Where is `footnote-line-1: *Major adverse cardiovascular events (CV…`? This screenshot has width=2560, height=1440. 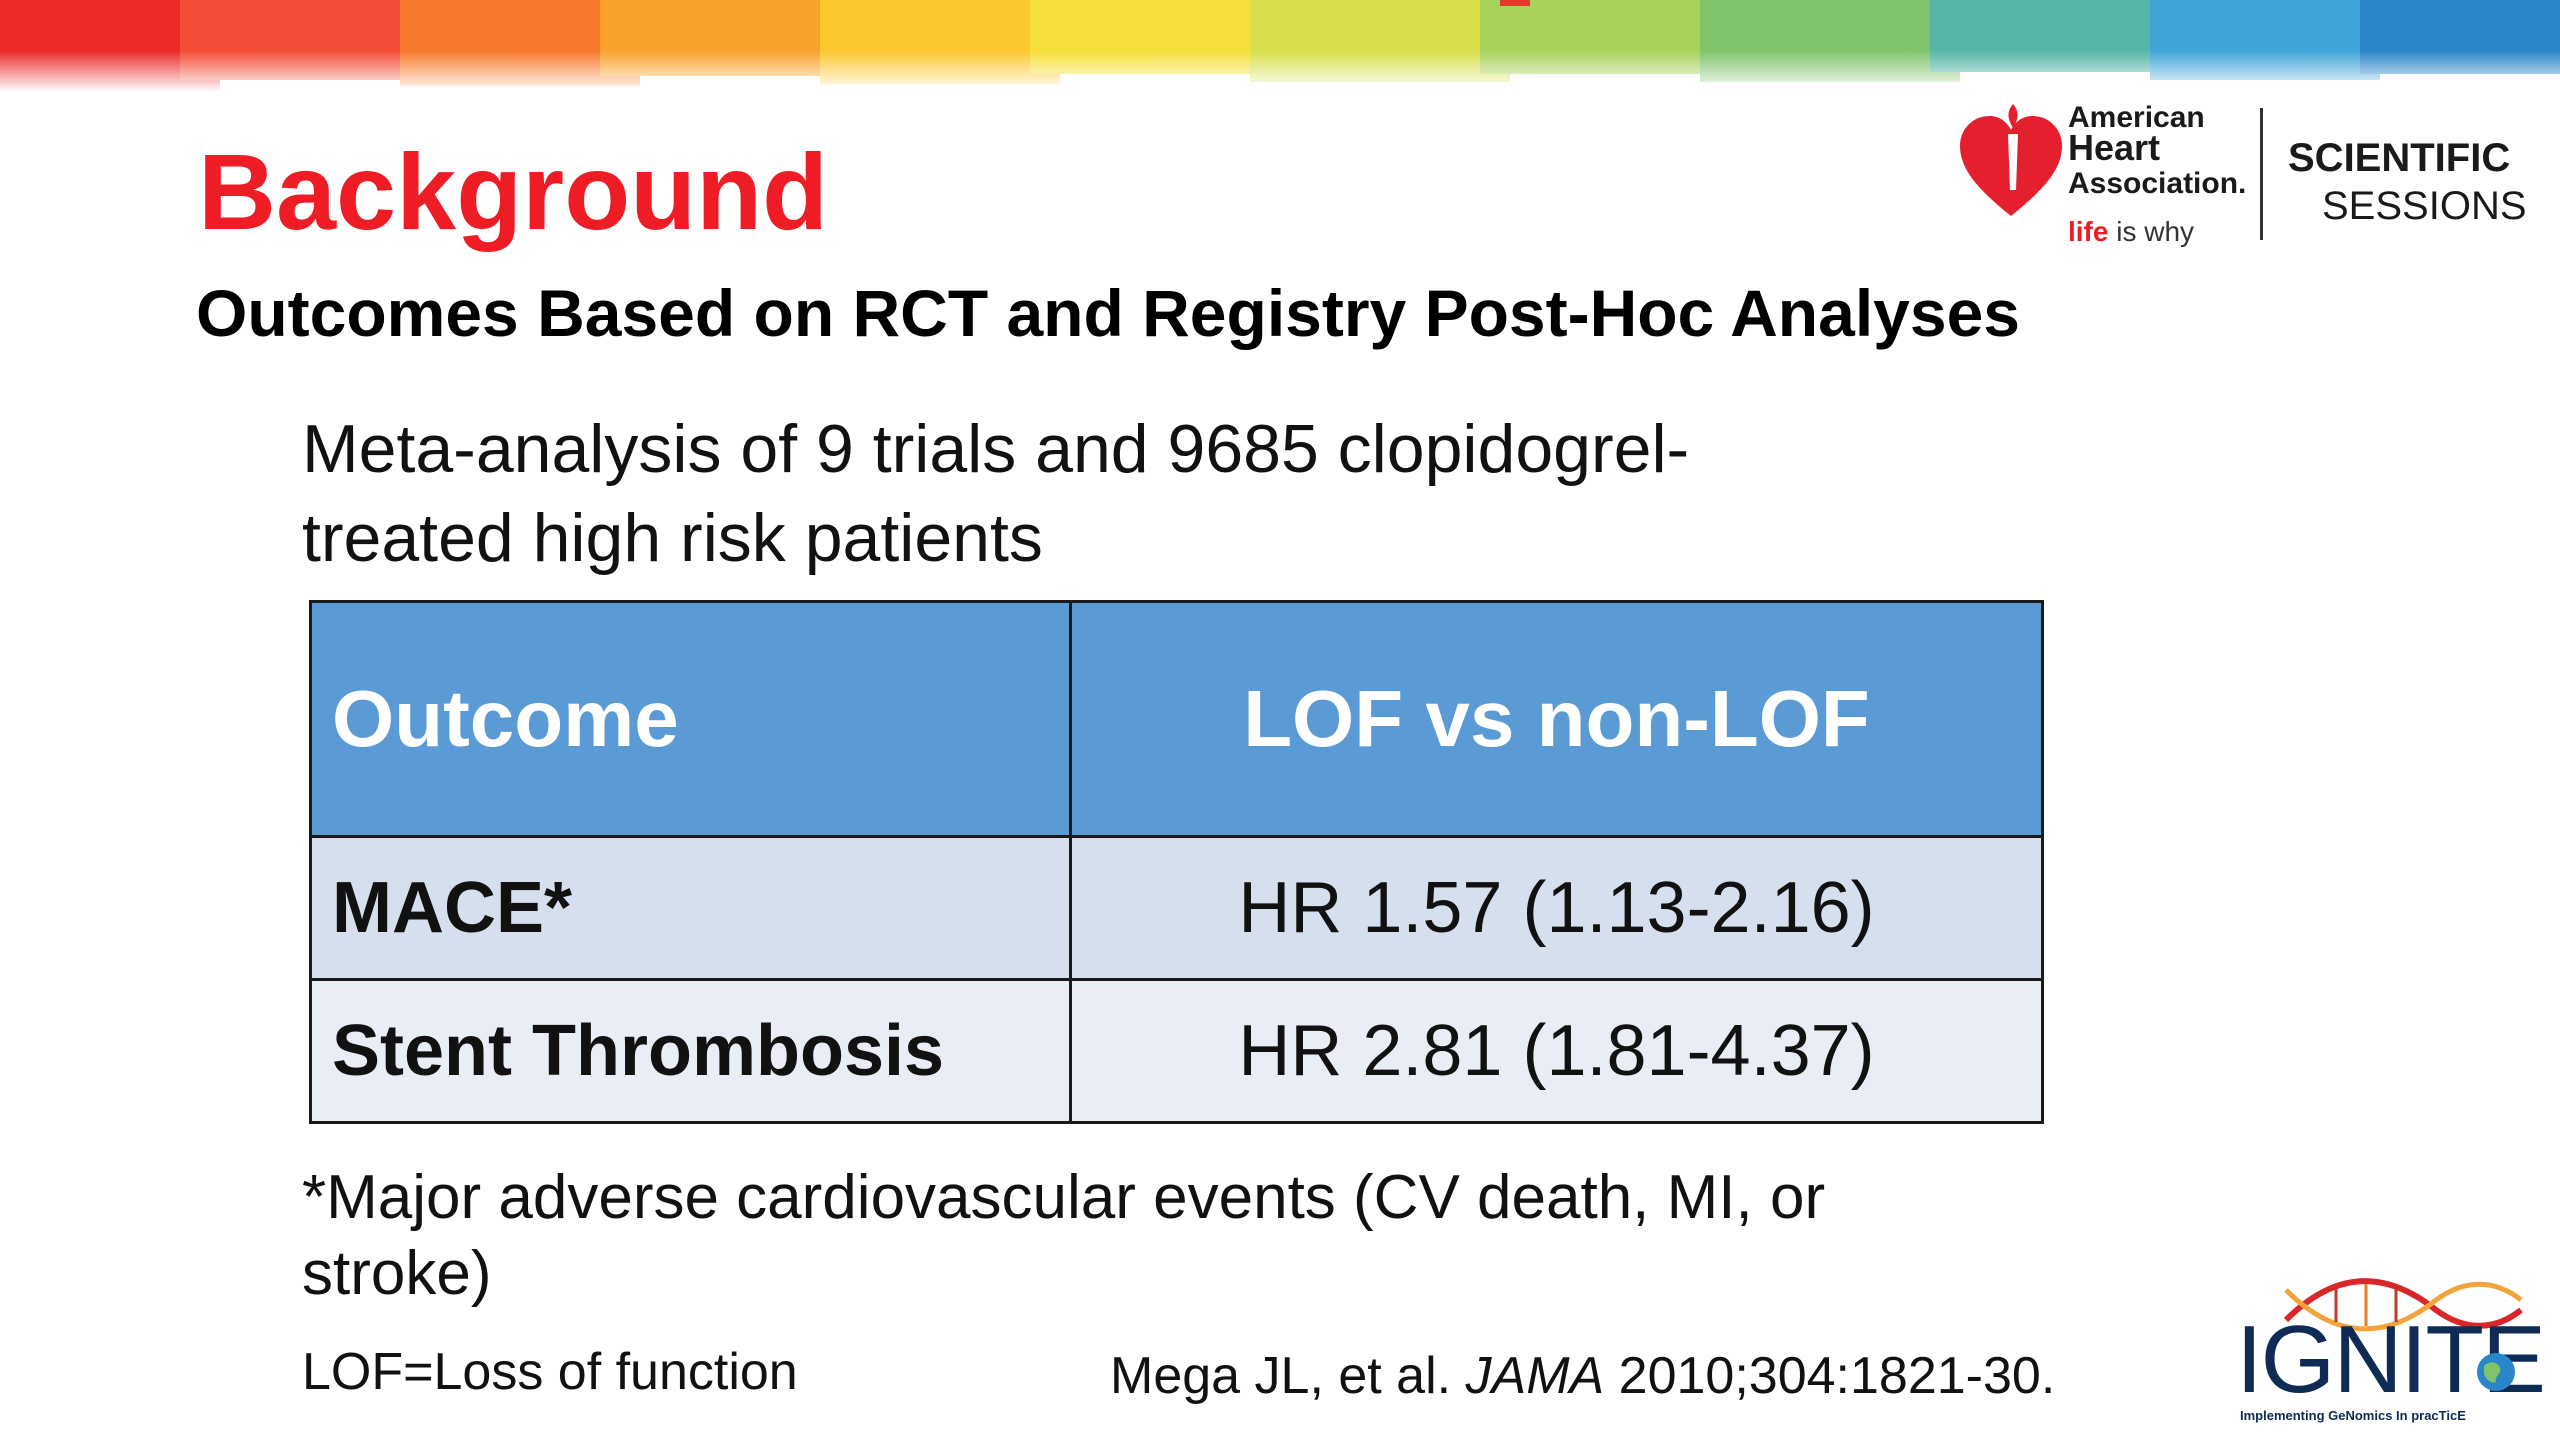 footnote-line-1: *Major adverse cardiovascular events (CV… is located at coordinates (1064, 1197).